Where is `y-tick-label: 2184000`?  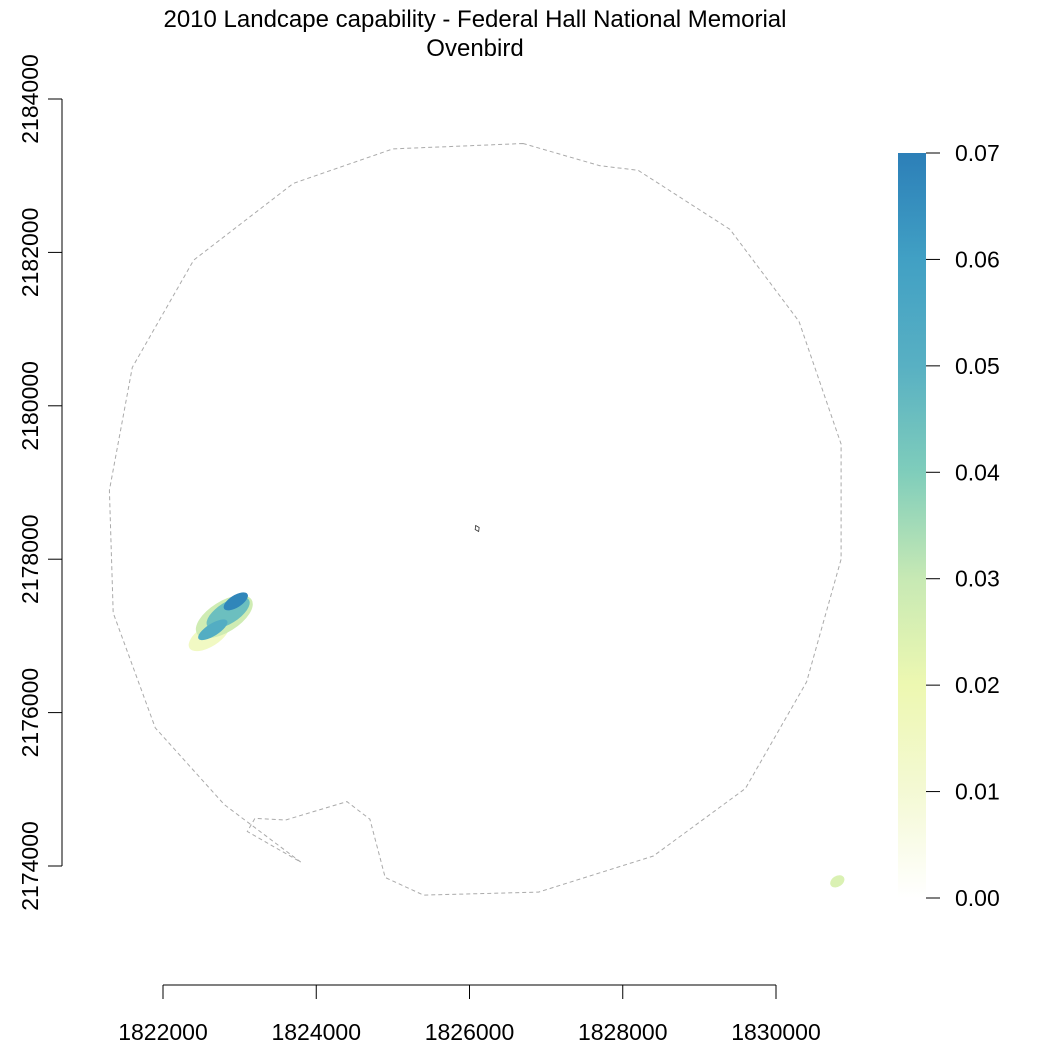 y-tick-label: 2184000 is located at coordinates (30, 99).